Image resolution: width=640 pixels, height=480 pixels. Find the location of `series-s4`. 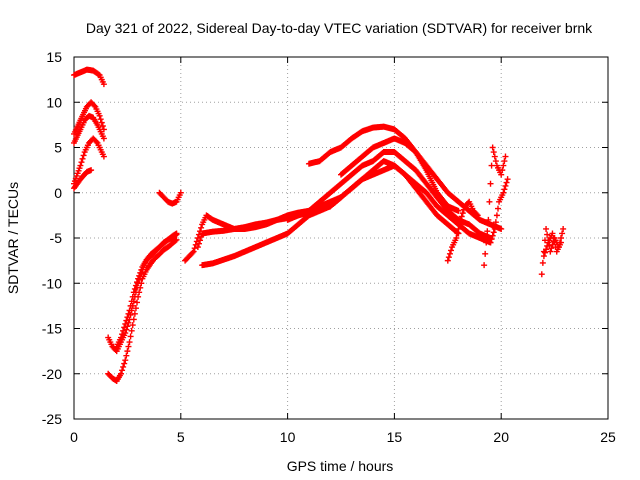

series-s4 is located at coordinates (89, 161).